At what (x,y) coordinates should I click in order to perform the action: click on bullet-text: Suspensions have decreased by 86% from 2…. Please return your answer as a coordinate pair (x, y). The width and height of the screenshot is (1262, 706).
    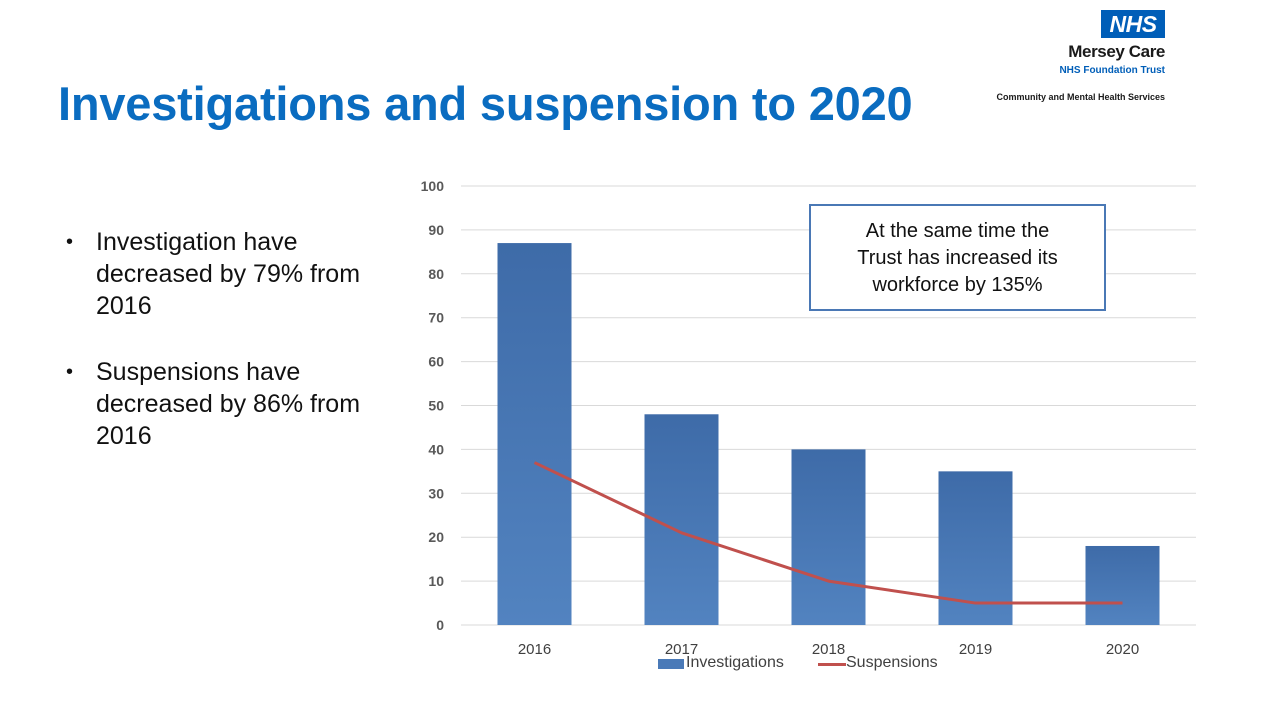
    Looking at the image, I should click on (228, 404).